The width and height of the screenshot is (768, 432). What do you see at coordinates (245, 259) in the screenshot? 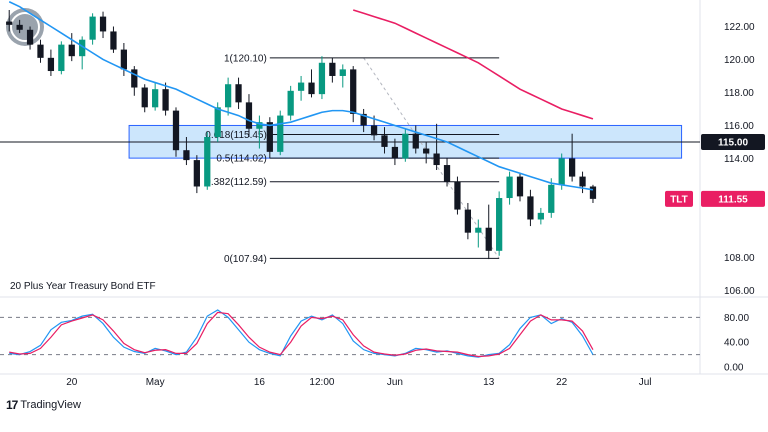
I see `fib-level-label: 0(107.94)` at bounding box center [245, 259].